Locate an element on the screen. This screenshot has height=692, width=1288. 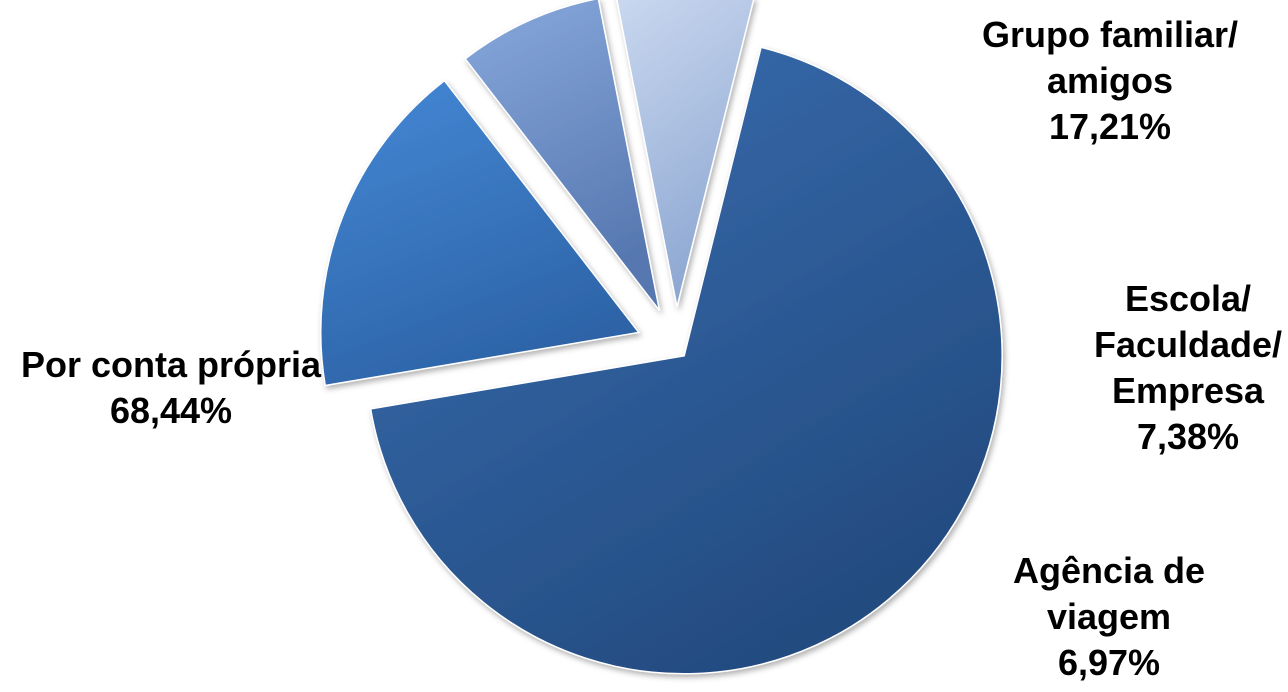
slice-value-label: 6,97% is located at coordinates (1109, 662).